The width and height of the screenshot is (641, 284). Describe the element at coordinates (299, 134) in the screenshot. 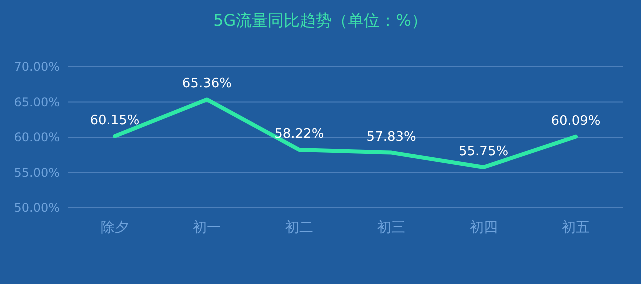

I see `data-label: 58.22%` at that location.